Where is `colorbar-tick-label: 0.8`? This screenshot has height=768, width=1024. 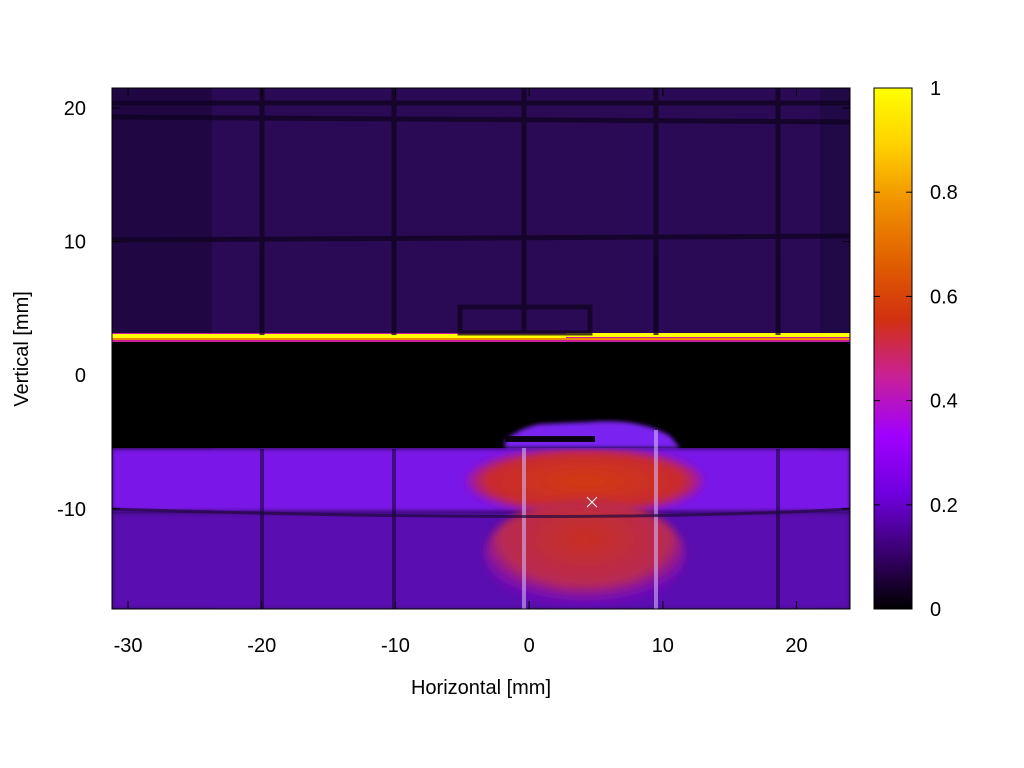
colorbar-tick-label: 0.8 is located at coordinates (944, 193).